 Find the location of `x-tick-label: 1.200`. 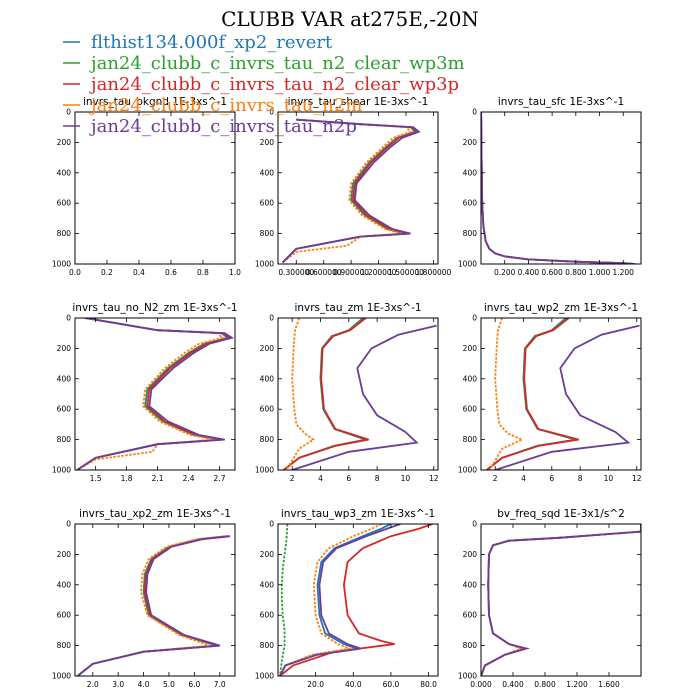

x-tick-label: 1.200 is located at coordinates (577, 684).